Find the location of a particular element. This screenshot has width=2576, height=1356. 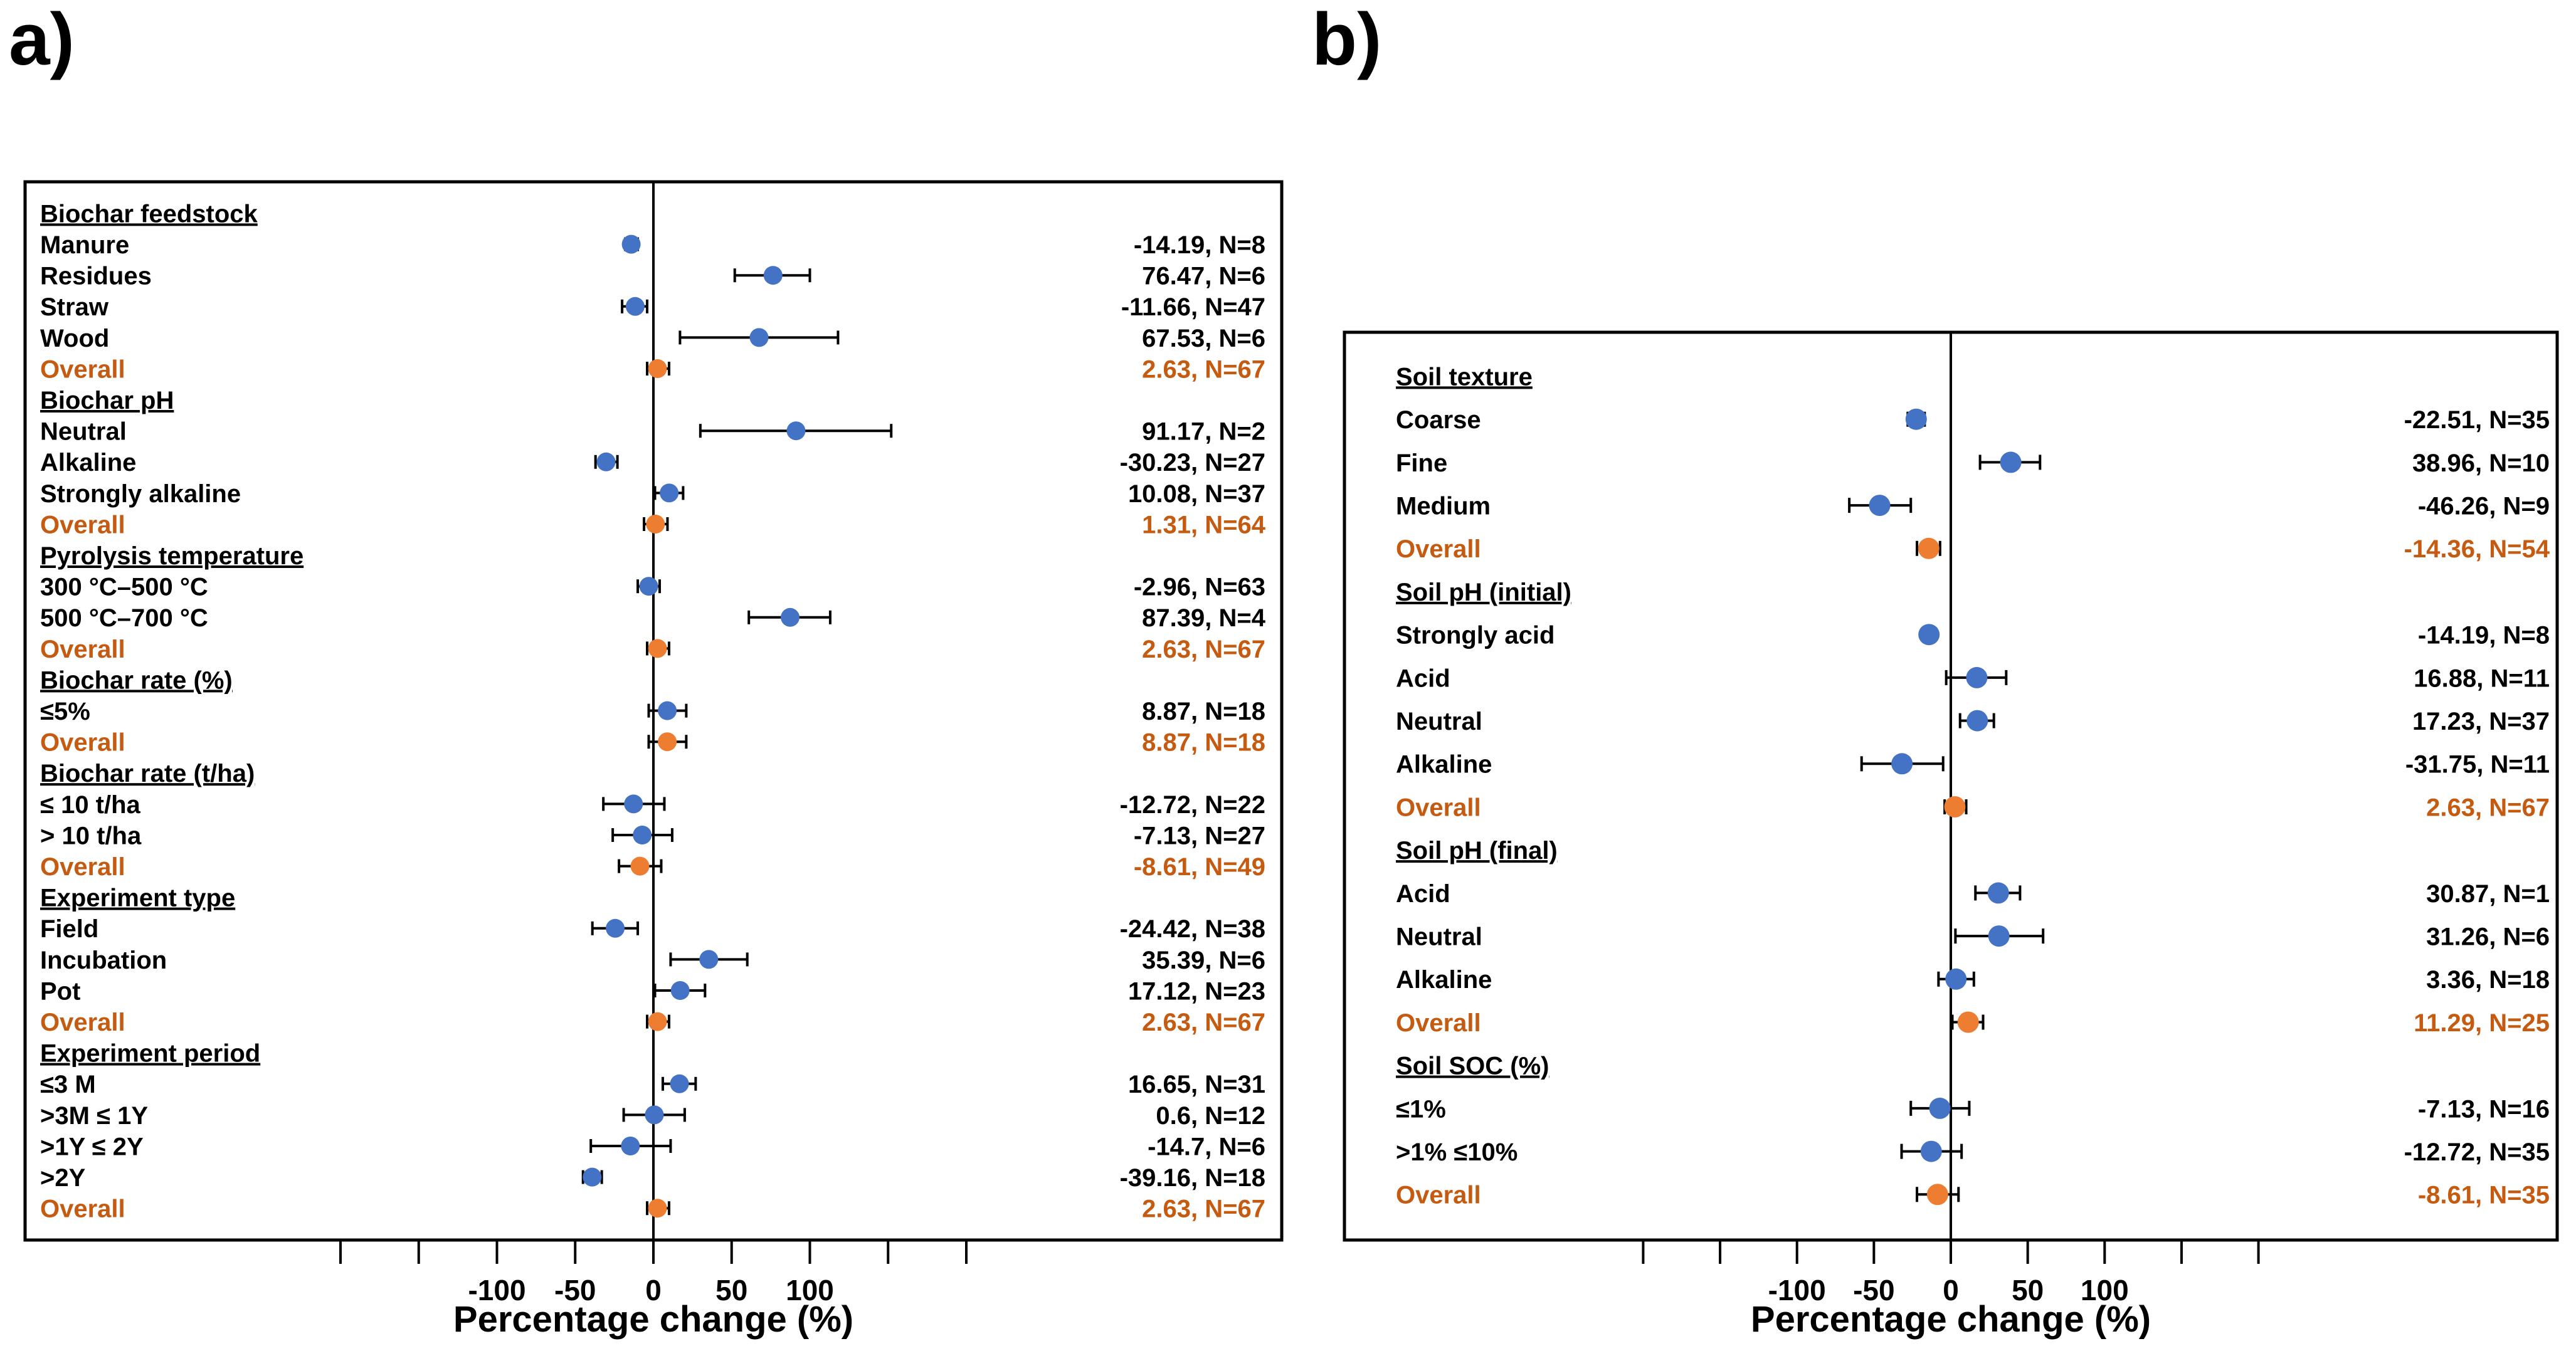

subgroup-row-label: Manure is located at coordinates (84, 245).